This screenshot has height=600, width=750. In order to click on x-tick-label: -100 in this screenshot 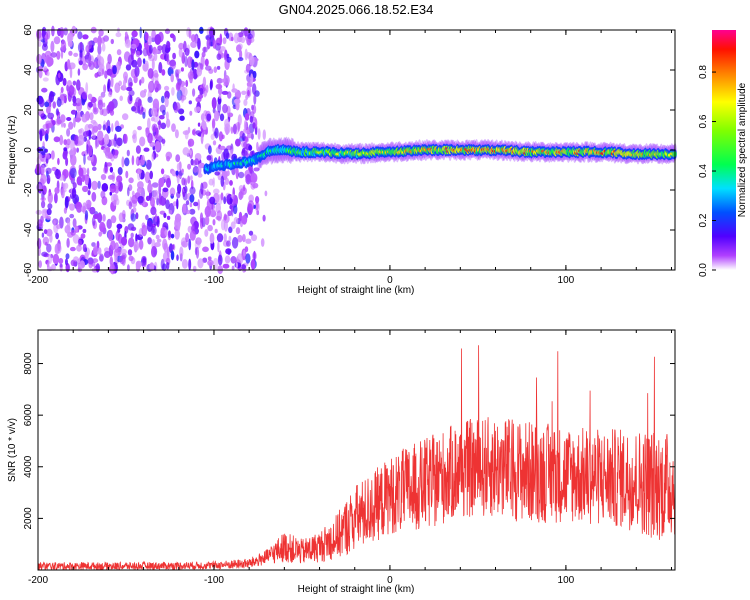, I will do `click(214, 280)`.